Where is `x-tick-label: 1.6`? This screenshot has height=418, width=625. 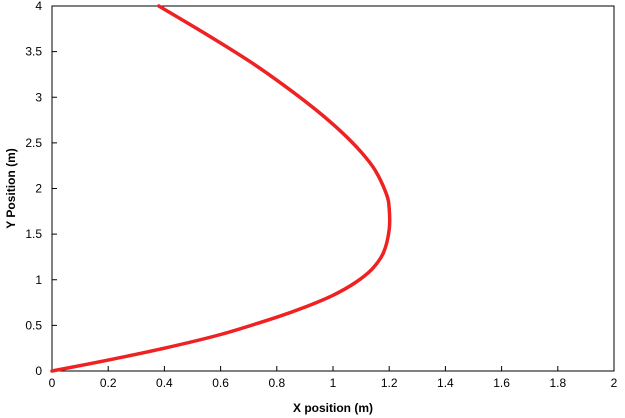 x-tick-label: 1.6 is located at coordinates (501, 383).